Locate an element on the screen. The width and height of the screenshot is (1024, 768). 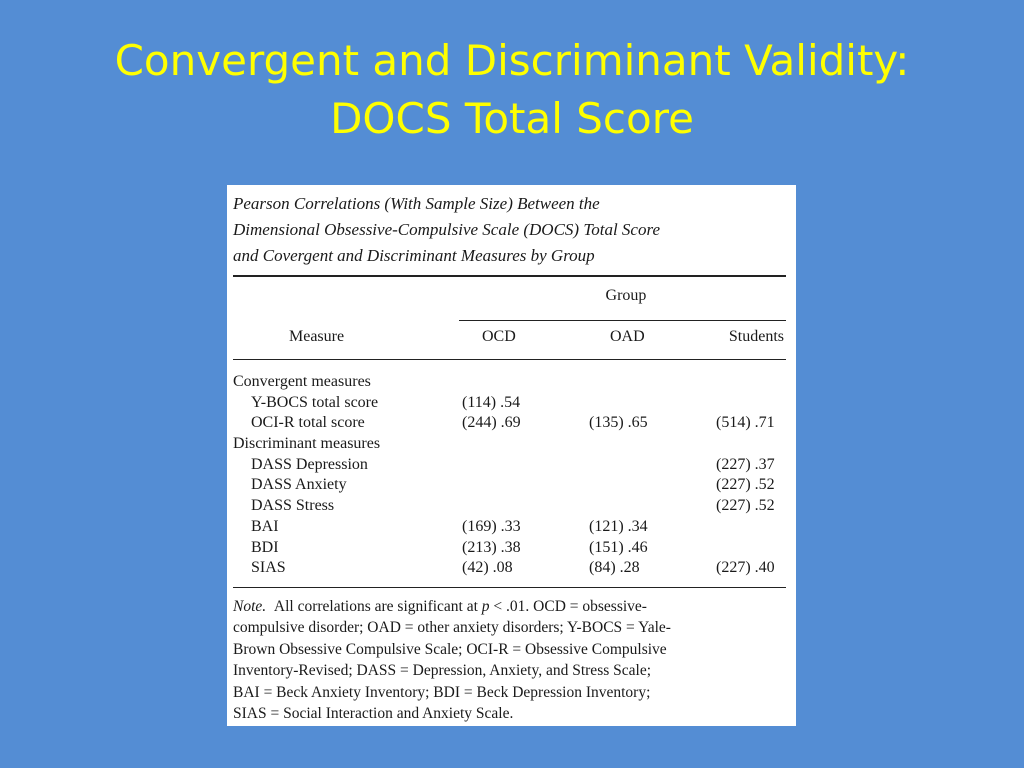
group-header-rule is located at coordinates (622, 320).